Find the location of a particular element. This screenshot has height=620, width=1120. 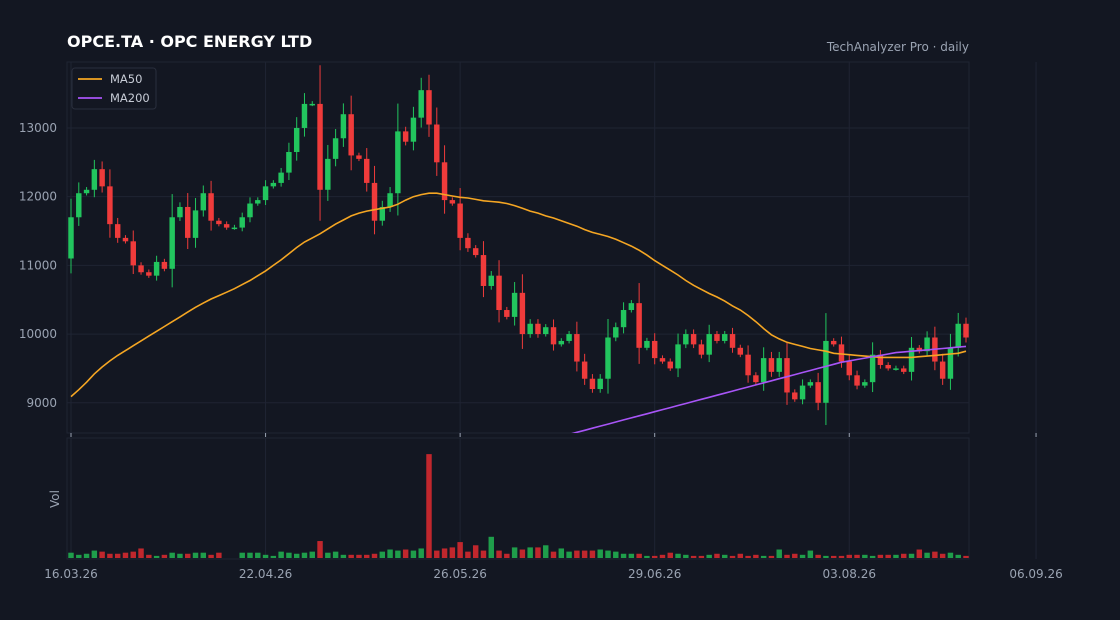

legend-label: MA50 is located at coordinates (126, 79).